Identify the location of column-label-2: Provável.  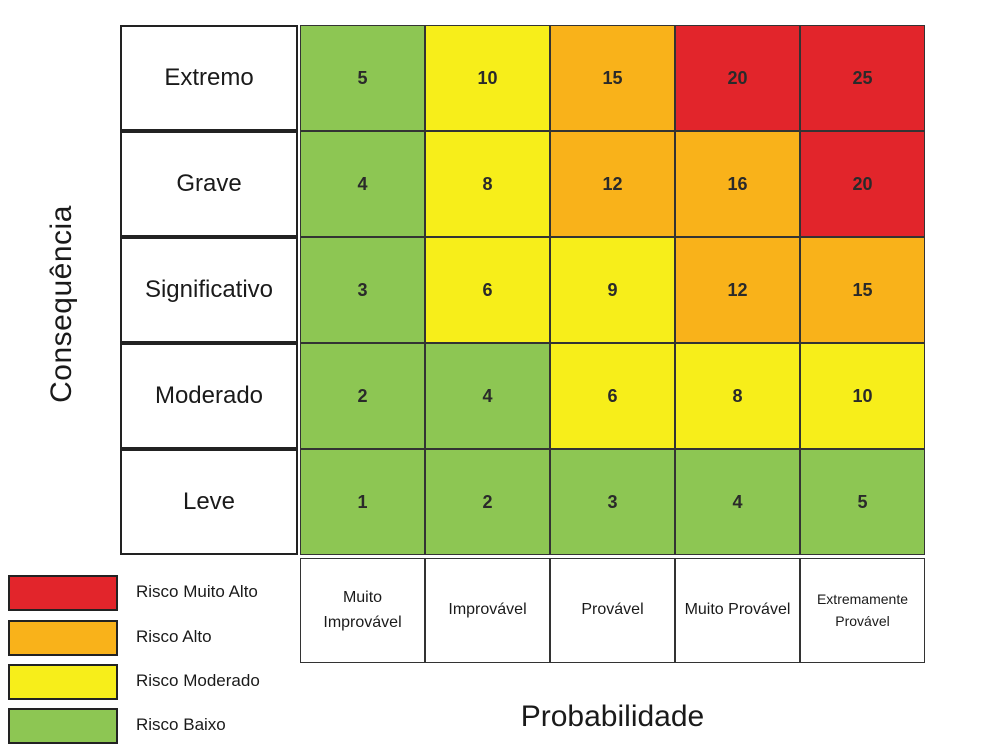
(612, 610).